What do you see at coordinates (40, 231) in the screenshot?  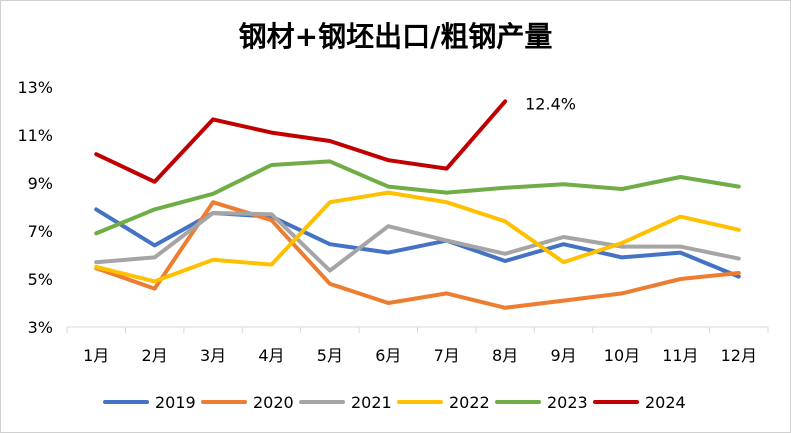 I see `y-tick-label: 7%` at bounding box center [40, 231].